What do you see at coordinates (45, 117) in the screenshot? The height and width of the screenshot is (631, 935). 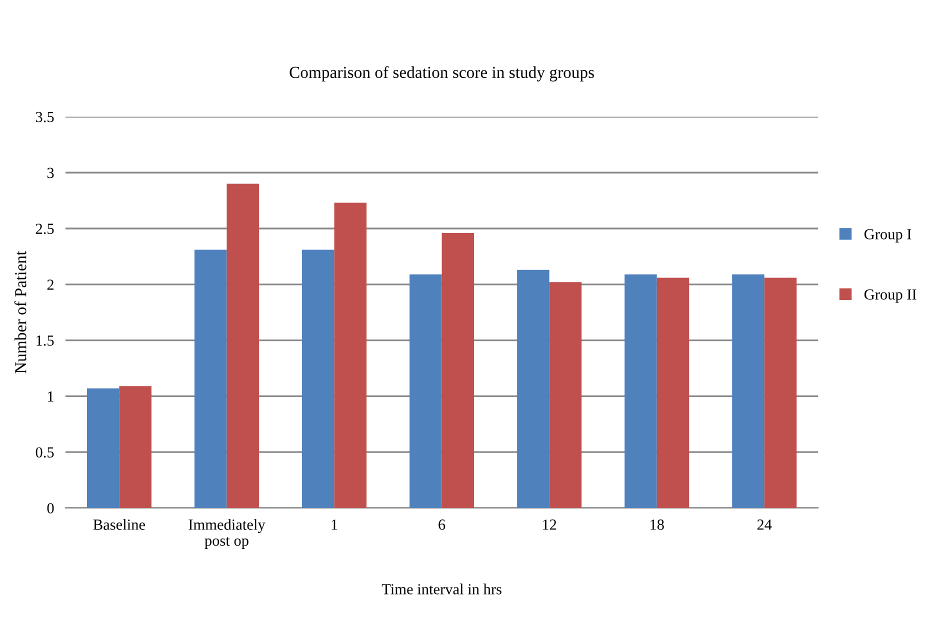 I see `y-tick-label: 3.5` at bounding box center [45, 117].